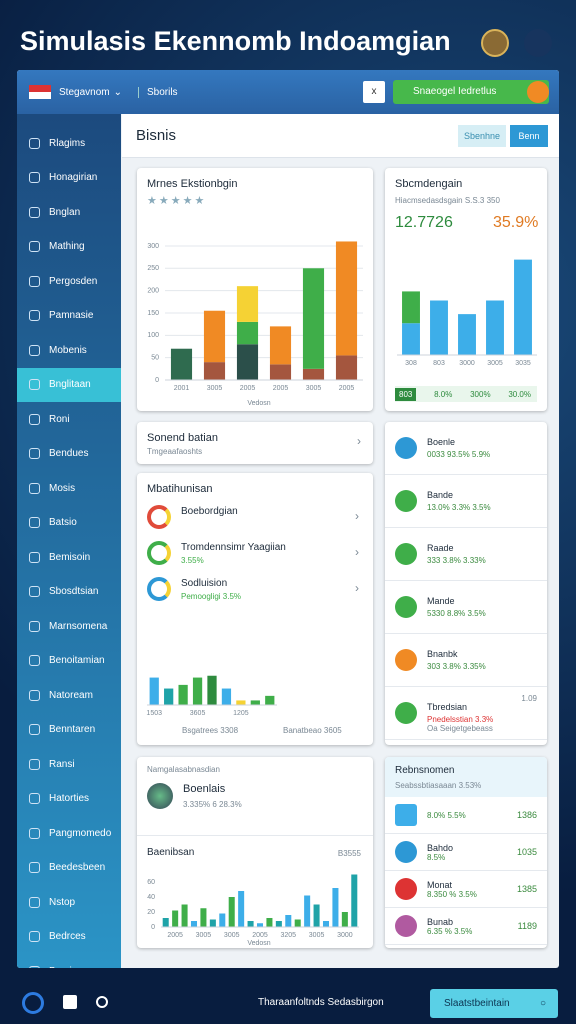 The width and height of the screenshot is (576, 1024). Describe the element at coordinates (69, 961) in the screenshot. I see `sidebar-item: Bamisa` at that location.